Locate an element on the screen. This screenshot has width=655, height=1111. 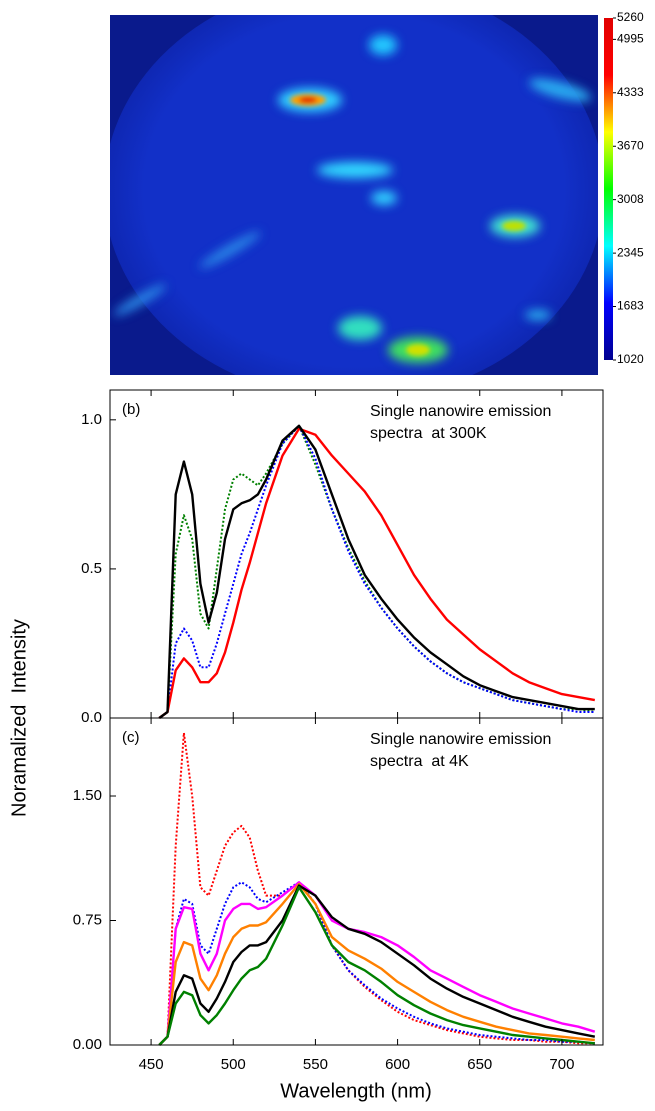
colorbar-tick-label: 2345 is located at coordinates (630, 252).